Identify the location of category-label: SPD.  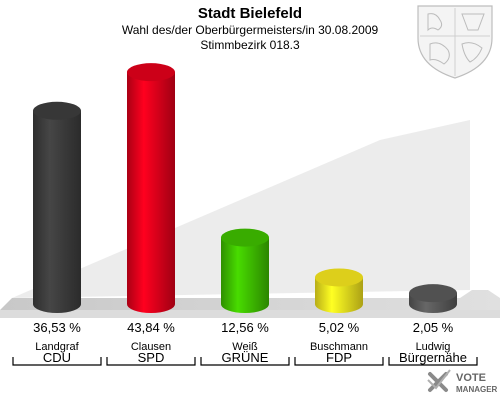
(151, 357).